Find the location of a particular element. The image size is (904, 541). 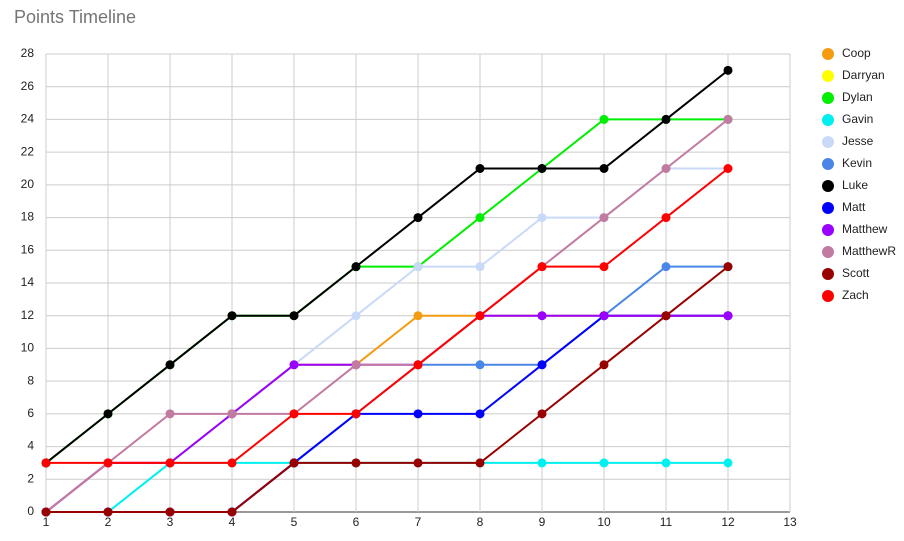

legend-label: Darryan is located at coordinates (863, 75).